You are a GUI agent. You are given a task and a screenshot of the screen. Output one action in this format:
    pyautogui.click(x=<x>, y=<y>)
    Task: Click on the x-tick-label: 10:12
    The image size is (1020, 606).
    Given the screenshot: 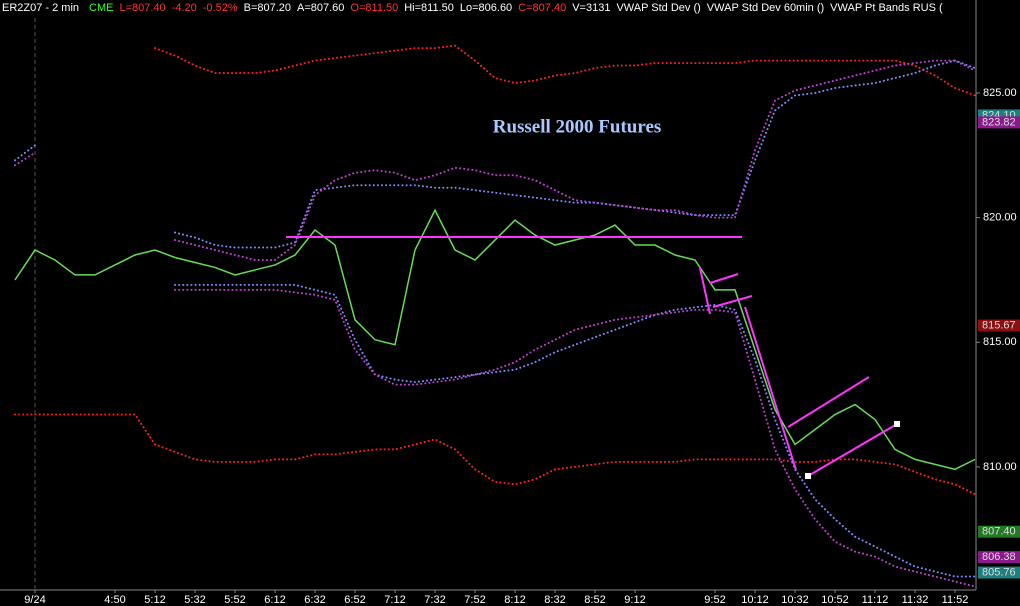 What is the action you would take?
    pyautogui.click(x=755, y=600)
    